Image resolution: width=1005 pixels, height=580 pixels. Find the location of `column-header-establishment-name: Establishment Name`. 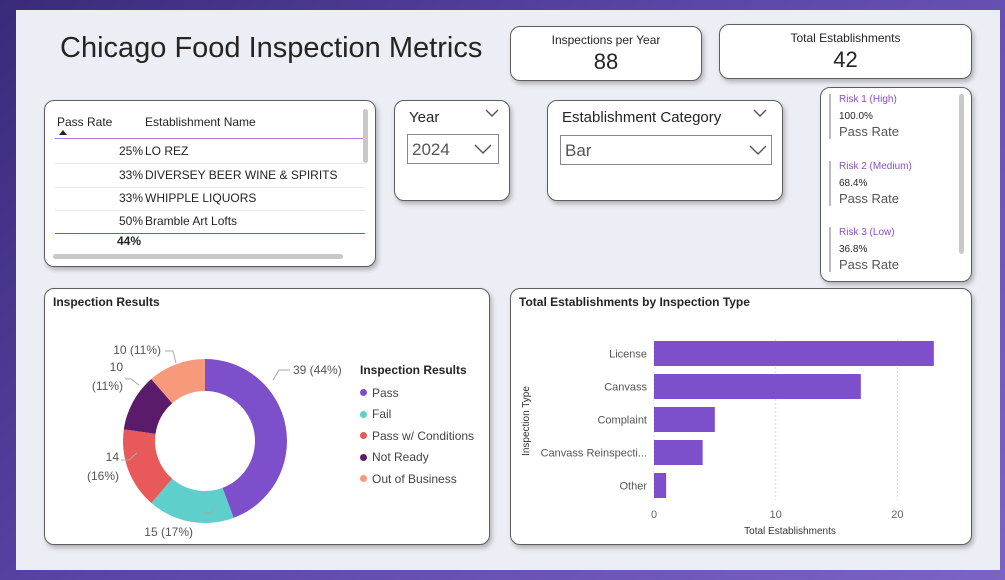

column-header-establishment-name: Establishment Name is located at coordinates (200, 122).